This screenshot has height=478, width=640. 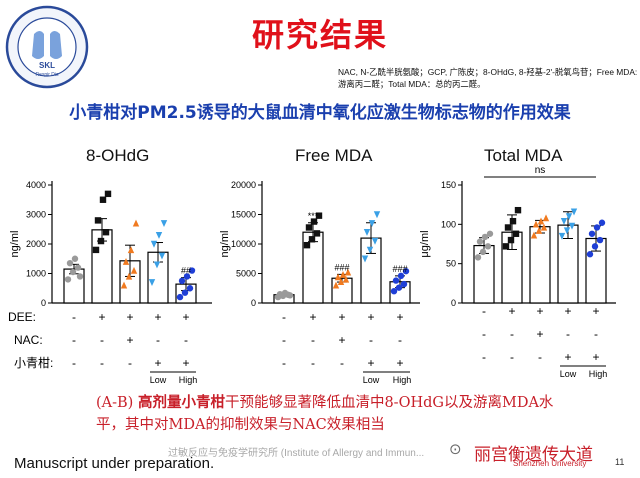 What do you see at coordinates (225, 244) in the screenshot?
I see `y-axis-label: ng/ml` at bounding box center [225, 244].